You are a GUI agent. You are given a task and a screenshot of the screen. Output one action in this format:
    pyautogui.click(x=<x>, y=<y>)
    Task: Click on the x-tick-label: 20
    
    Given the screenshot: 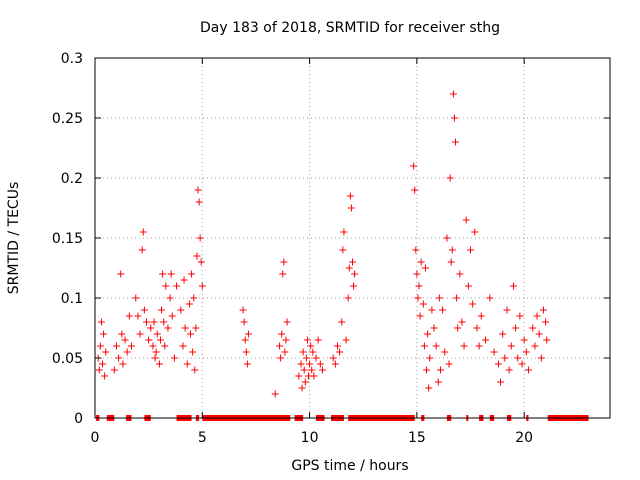 What is the action you would take?
    pyautogui.click(x=524, y=438)
    